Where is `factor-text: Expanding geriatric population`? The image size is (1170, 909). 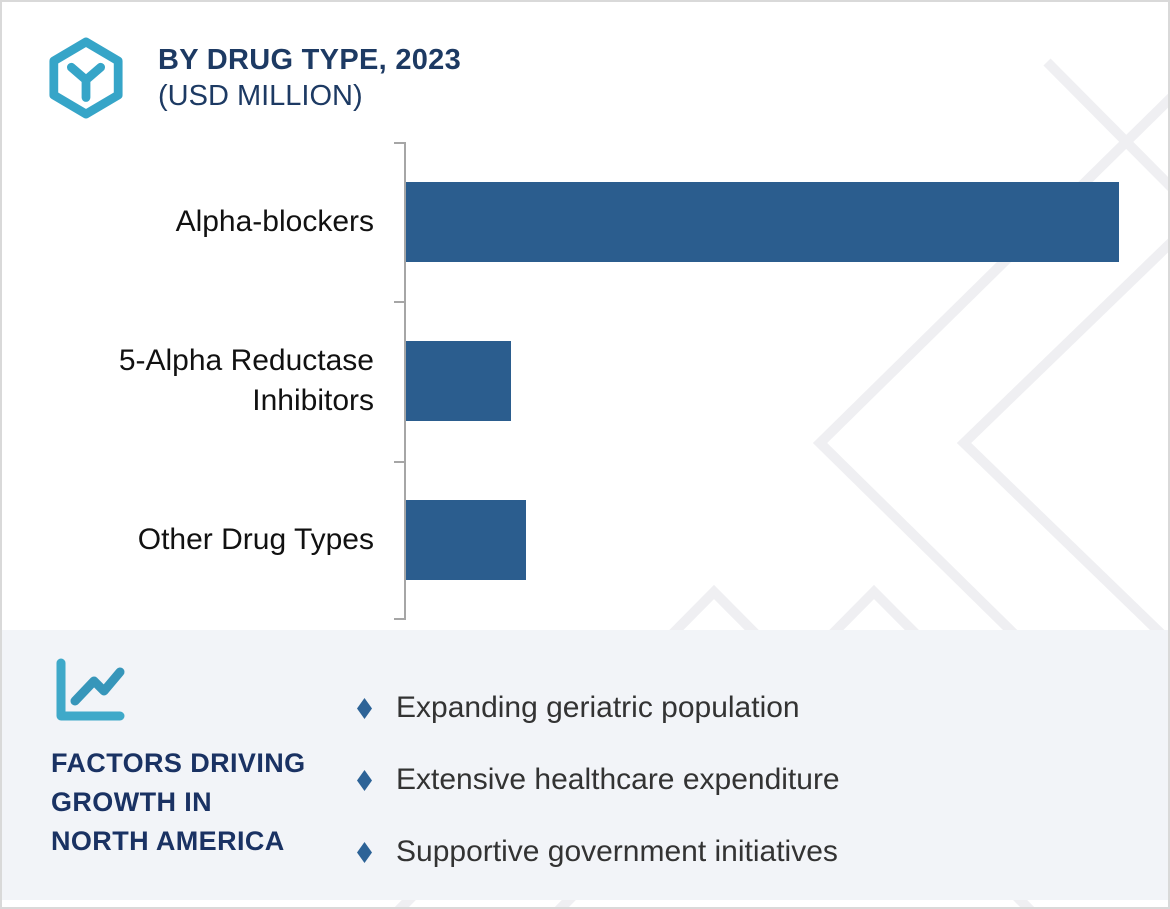 factor-text: Expanding geriatric population is located at coordinates (598, 707).